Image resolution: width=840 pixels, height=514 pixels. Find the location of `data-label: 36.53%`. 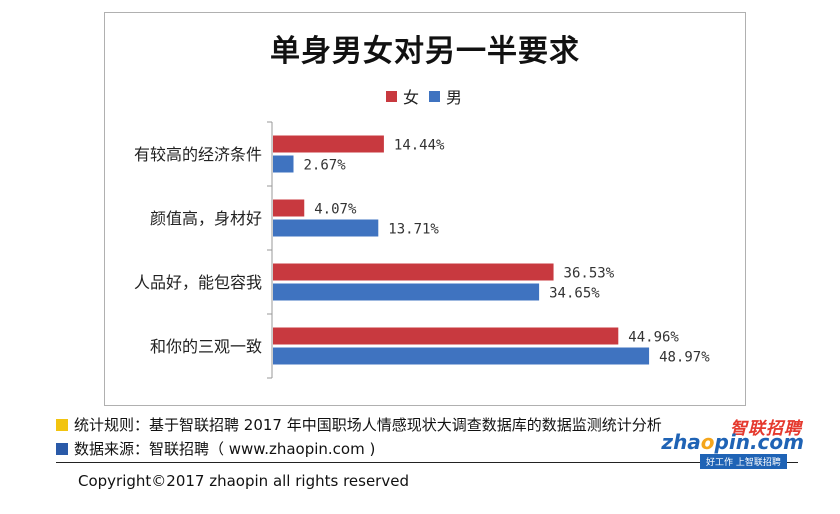

data-label: 36.53% is located at coordinates (589, 274).